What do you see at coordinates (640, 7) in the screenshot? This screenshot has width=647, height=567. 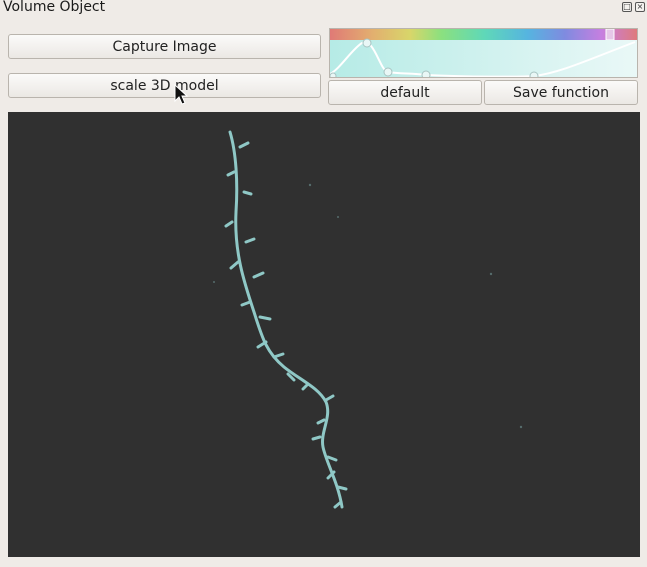 I see `close-icon: ×` at bounding box center [640, 7].